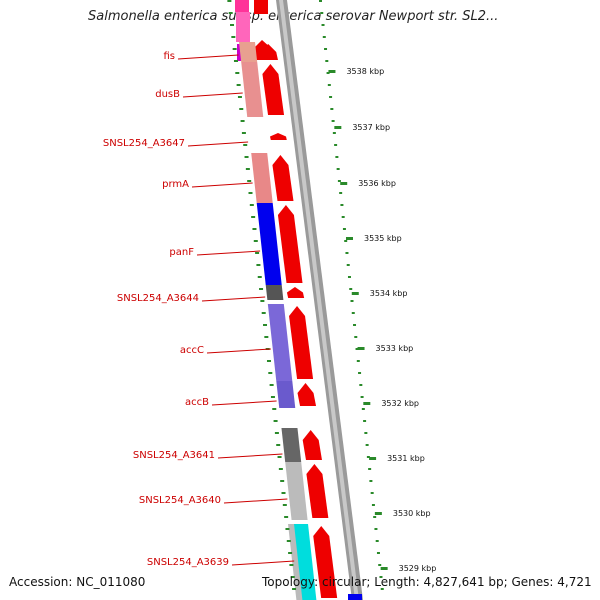  What do you see at coordinates (169, 56) in the screenshot?
I see `gene-label-fis: fis` at bounding box center [169, 56].